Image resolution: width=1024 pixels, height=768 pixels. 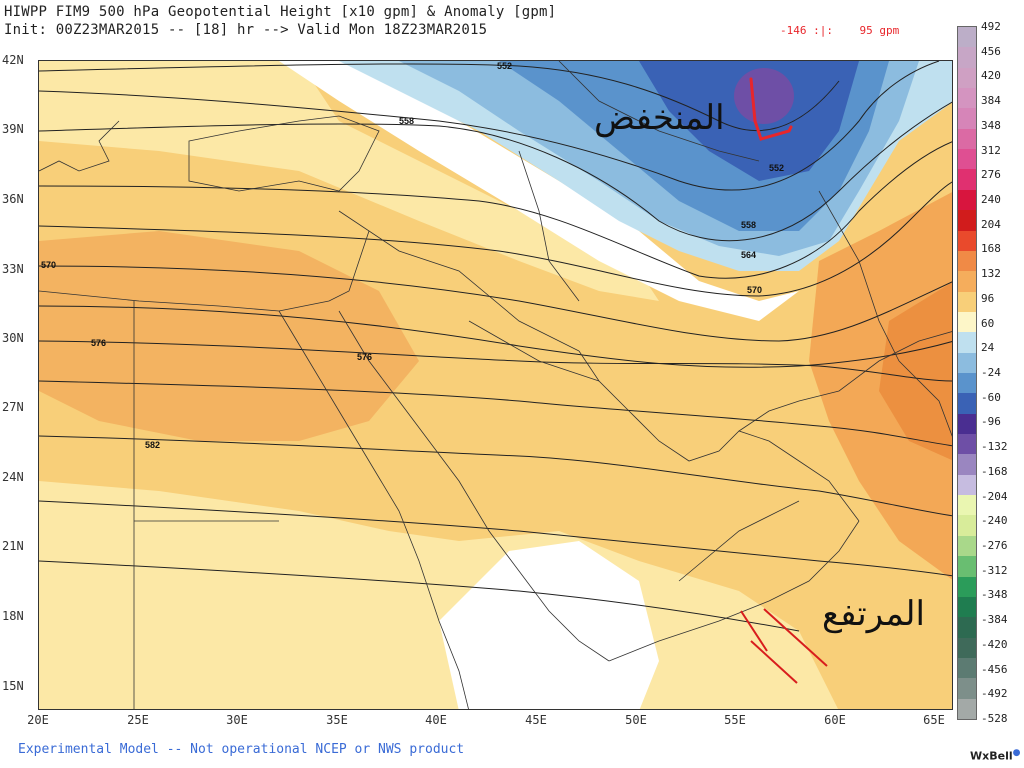 I want to click on colorbar-label: -168, so click(x=994, y=471).